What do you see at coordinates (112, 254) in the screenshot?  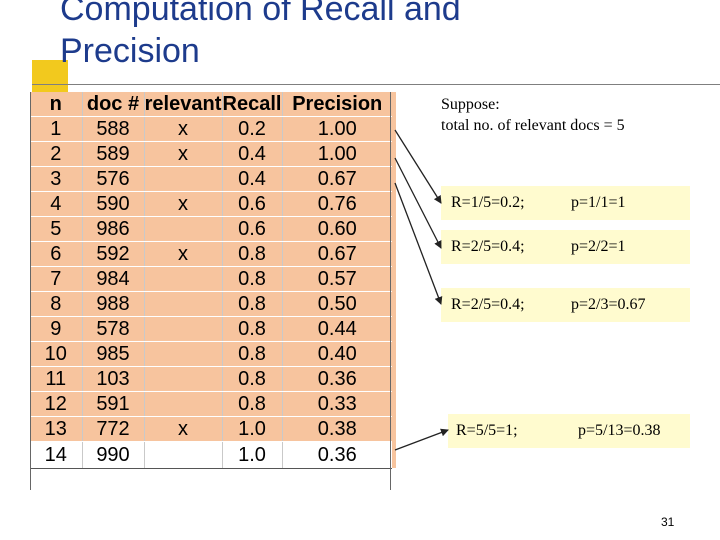 I see `cell-doc: 592` at bounding box center [112, 254].